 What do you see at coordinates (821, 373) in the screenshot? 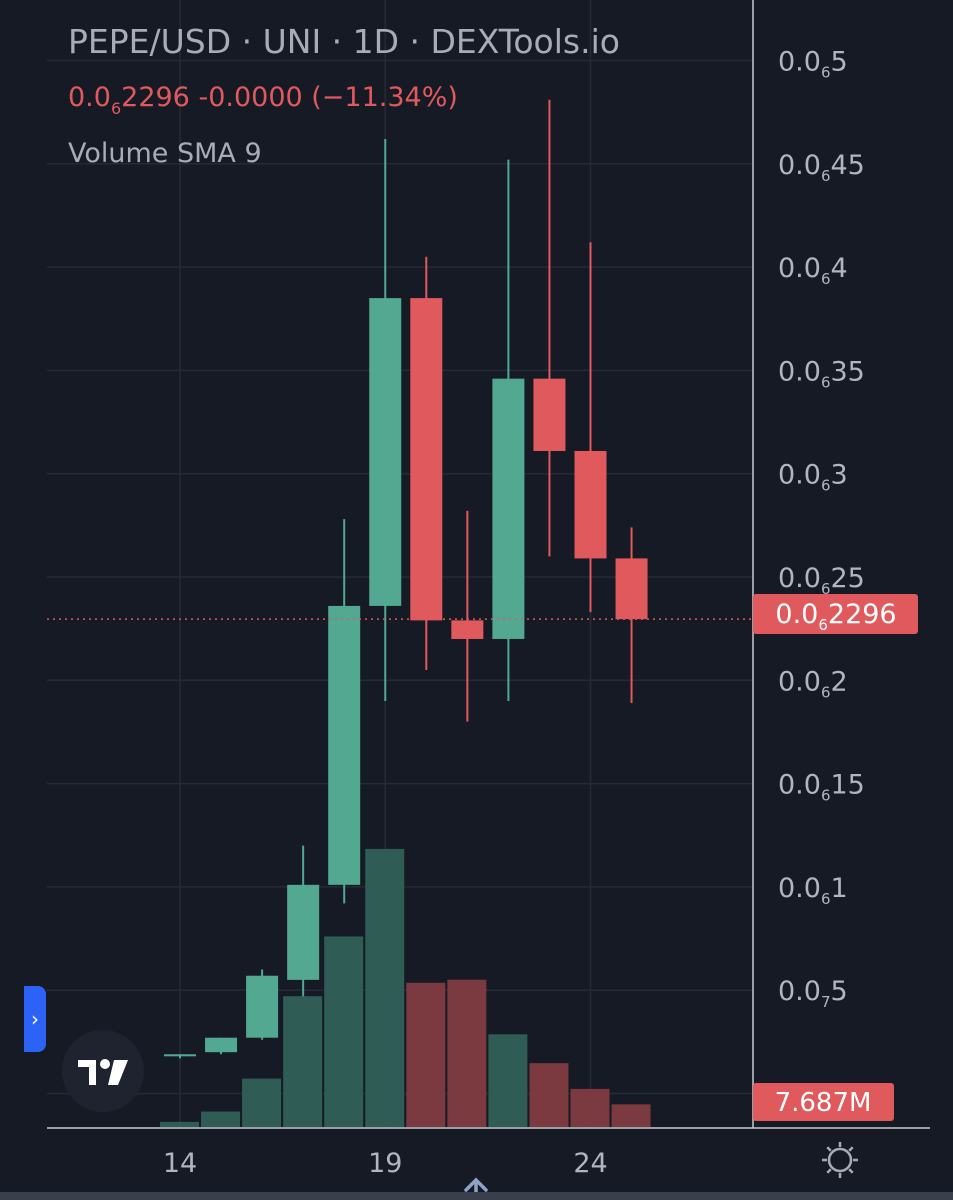
I see `price-tick-label: 0.0635` at bounding box center [821, 373].